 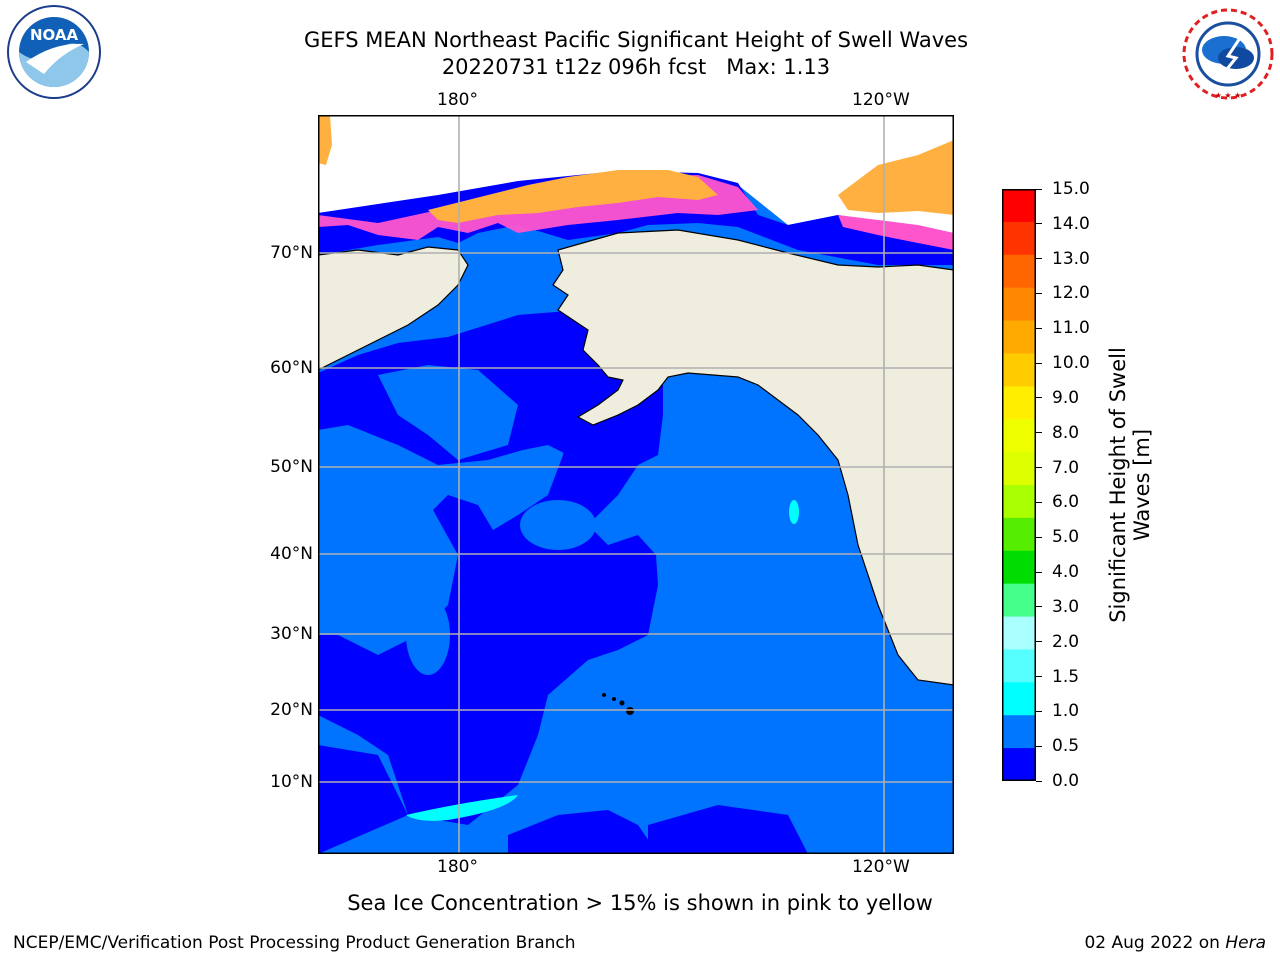 I want to click on lat-label-20n: 20°N, so click(x=291, y=710).